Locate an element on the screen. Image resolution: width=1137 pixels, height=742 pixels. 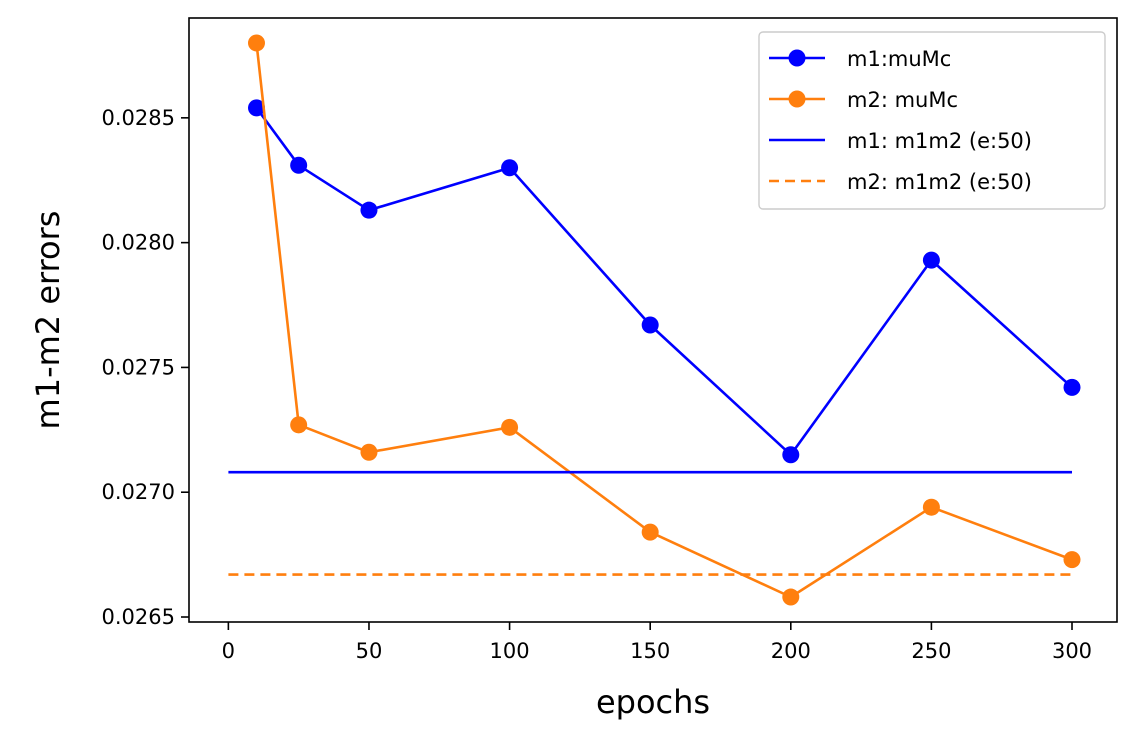
legend-entry: m1:muMc is located at coordinates (860, 59).